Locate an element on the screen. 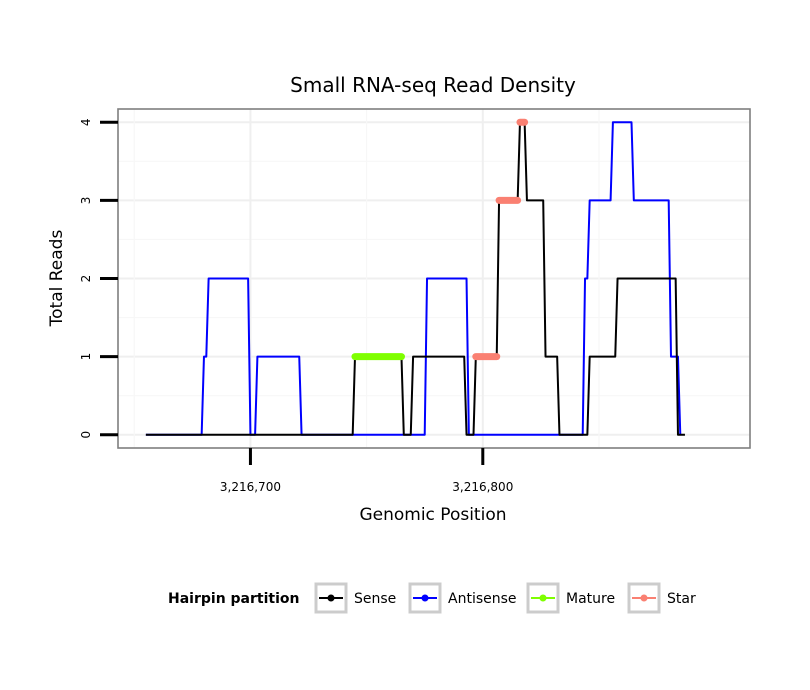  legend-marker-sense is located at coordinates (331, 598).